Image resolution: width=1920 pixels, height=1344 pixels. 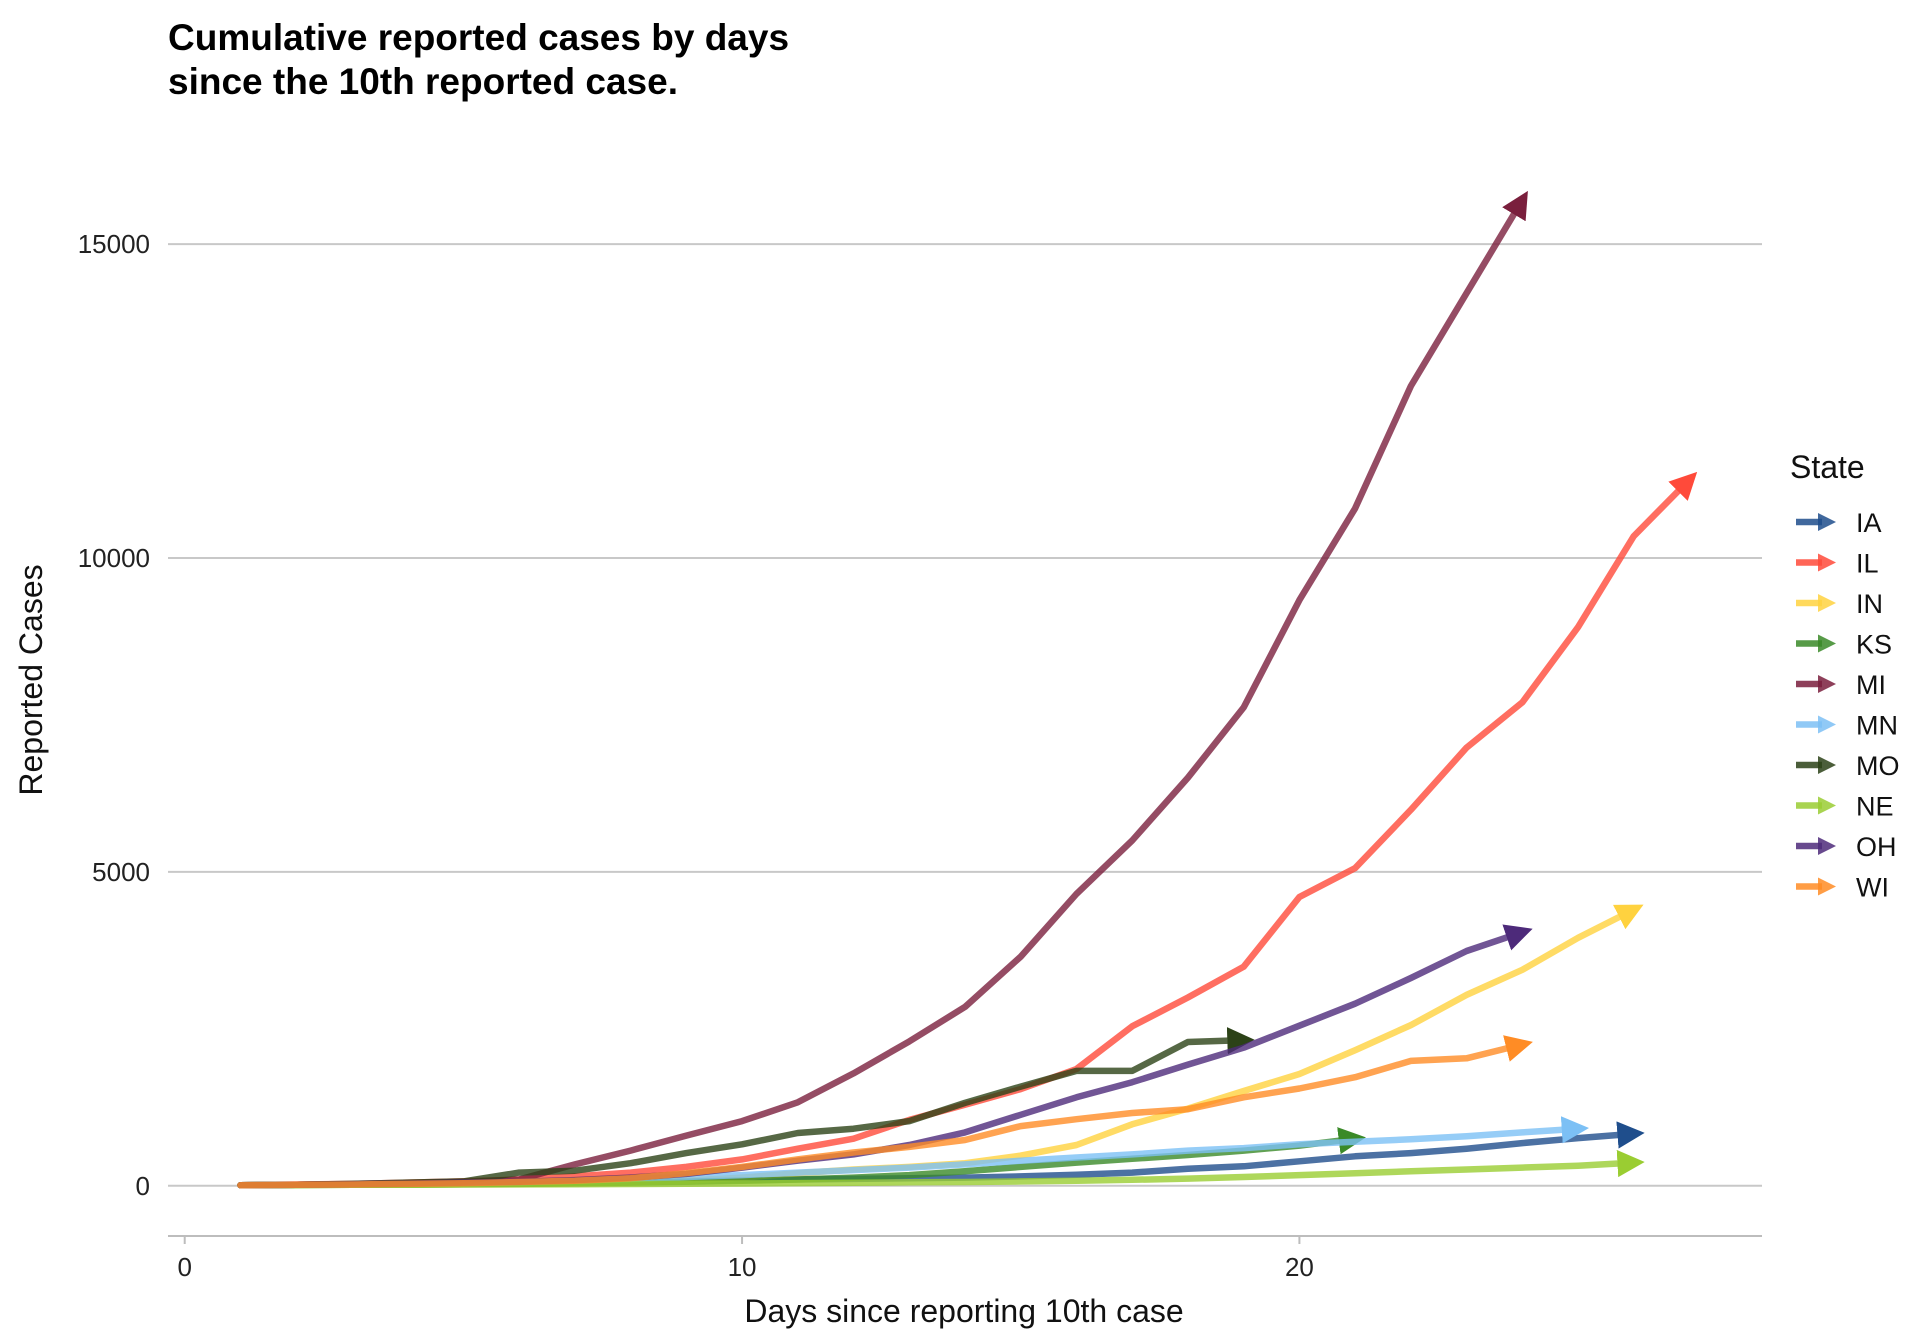 I want to click on legend-item-mi: MI, so click(x=1841, y=685).